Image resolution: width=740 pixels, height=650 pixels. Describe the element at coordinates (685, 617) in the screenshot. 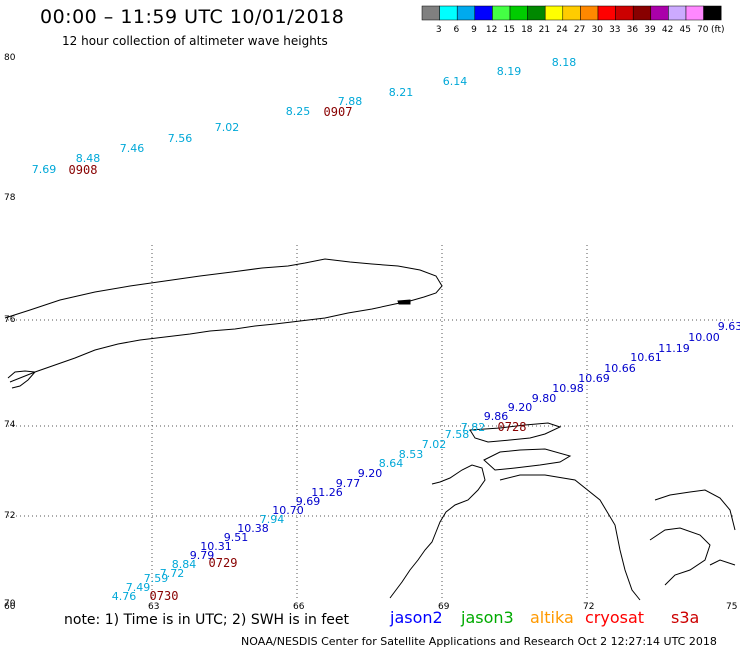

I see `satellite-legend-s3a: s3a` at that location.